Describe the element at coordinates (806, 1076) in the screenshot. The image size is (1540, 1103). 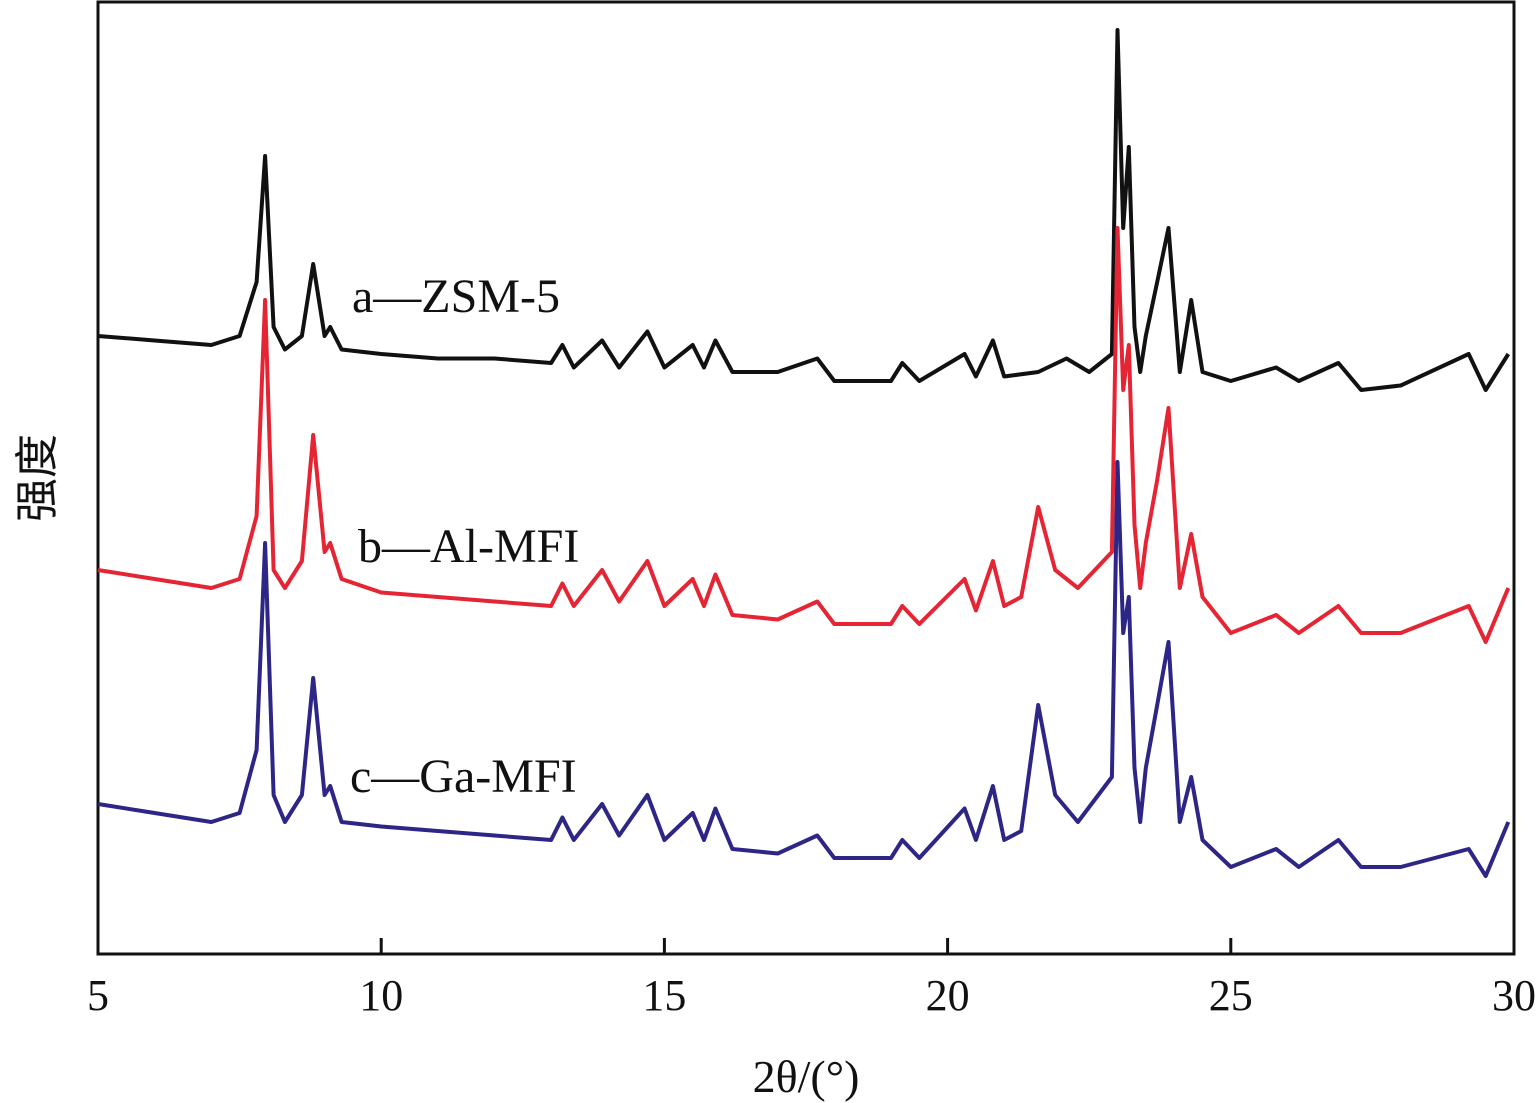
I see `x-axis-label: 2θ/(°)` at that location.